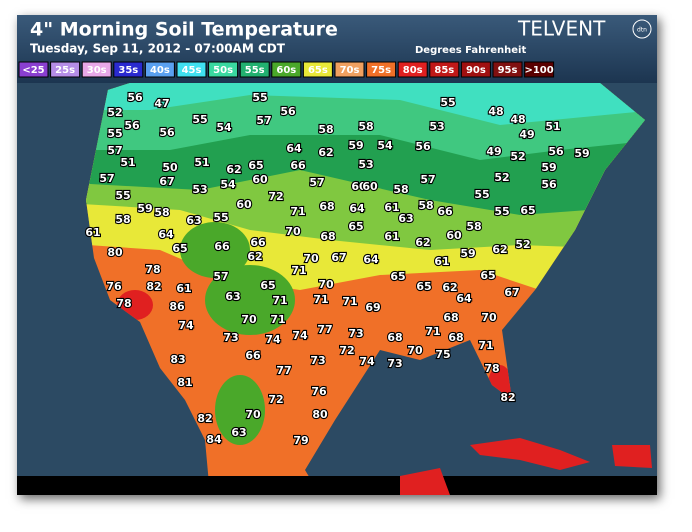 The image size is (692, 532). I want to click on station-reading: 50, so click(170, 167).